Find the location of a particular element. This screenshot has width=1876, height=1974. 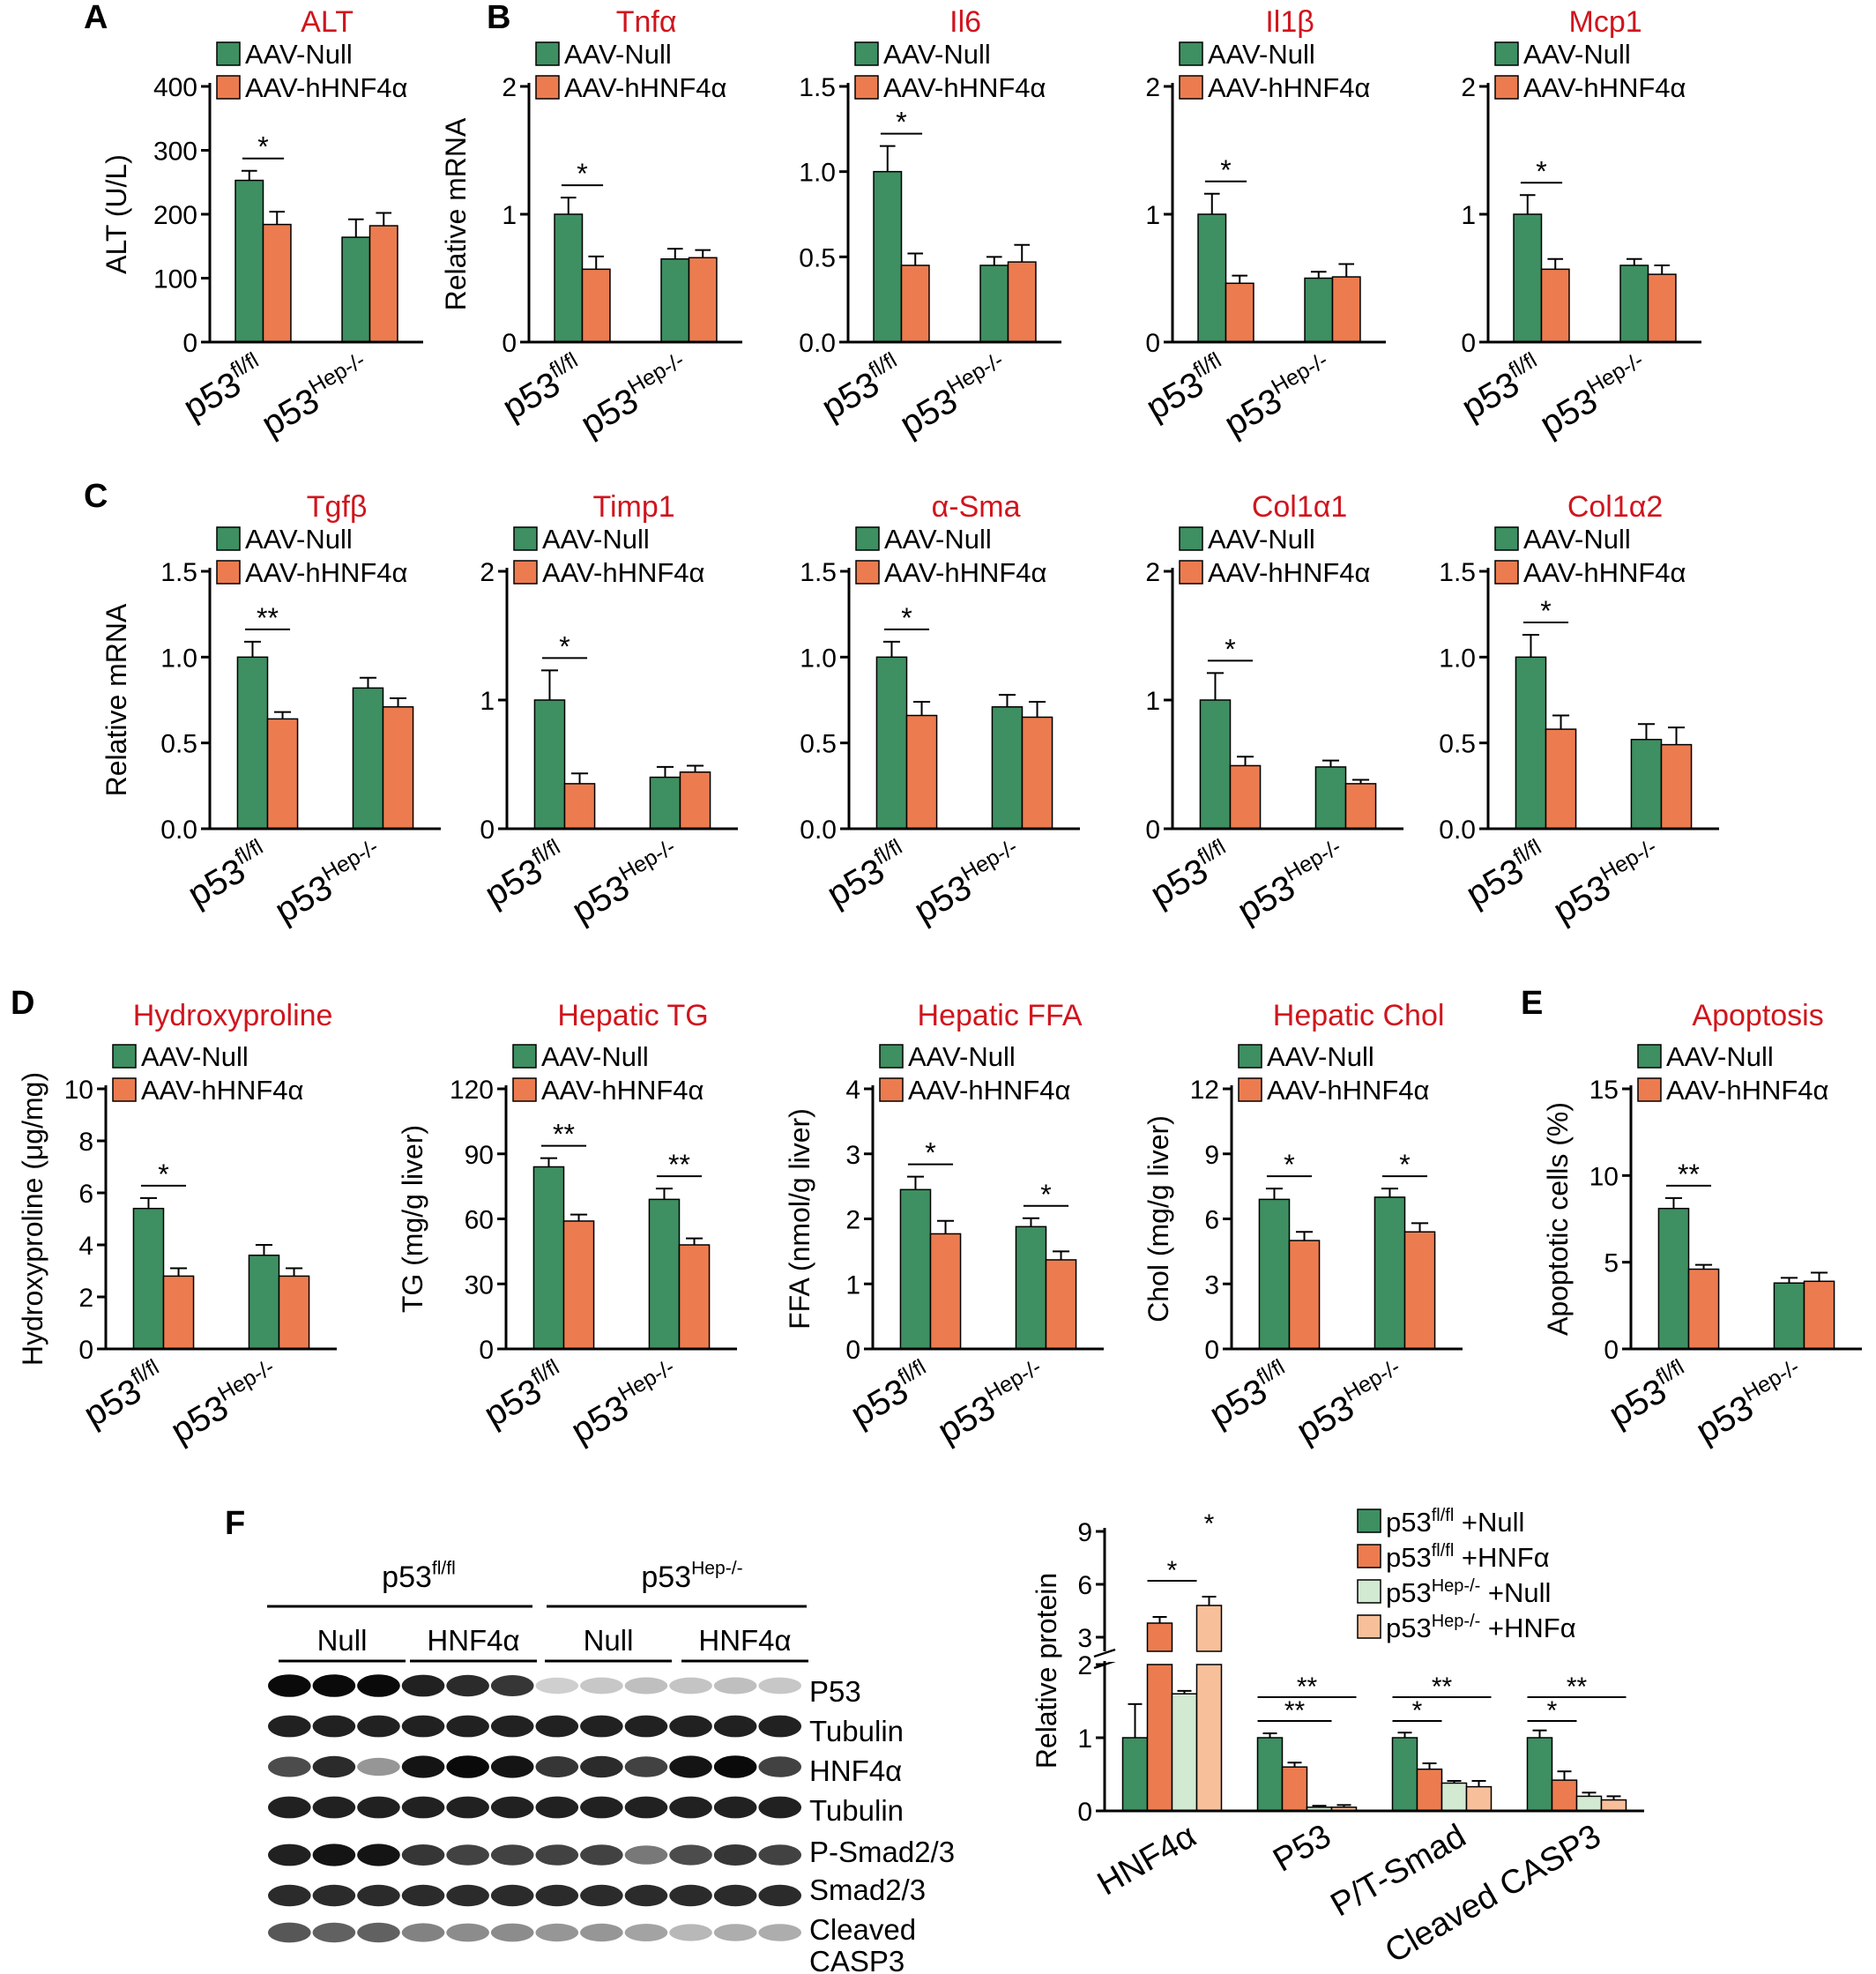

panel-letter-F: F is located at coordinates (235, 1523).